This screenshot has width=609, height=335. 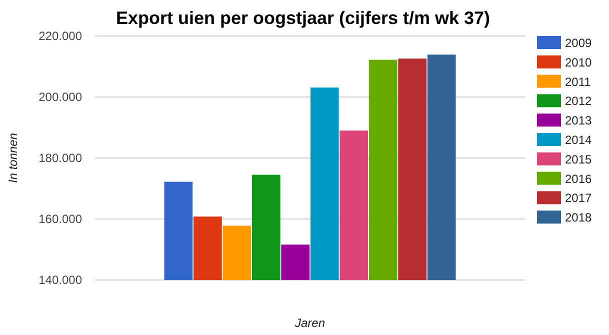 What do you see at coordinates (578, 43) in the screenshot?
I see `legend-label: 2009` at bounding box center [578, 43].